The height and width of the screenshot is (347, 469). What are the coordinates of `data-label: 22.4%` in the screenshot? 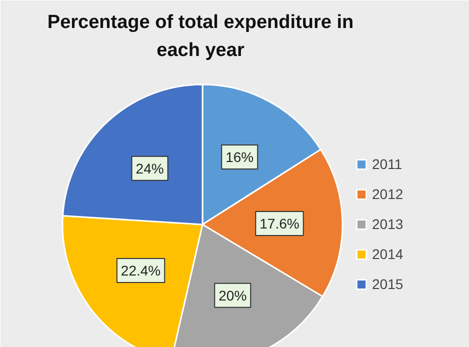 It's located at (140, 270).